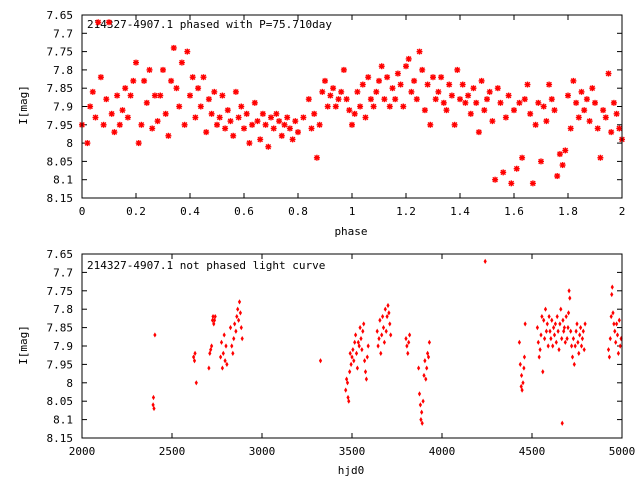  Describe the element at coordinates (23, 105) in the screenshot. I see `phased-y-axis-label: I[mag]` at that location.